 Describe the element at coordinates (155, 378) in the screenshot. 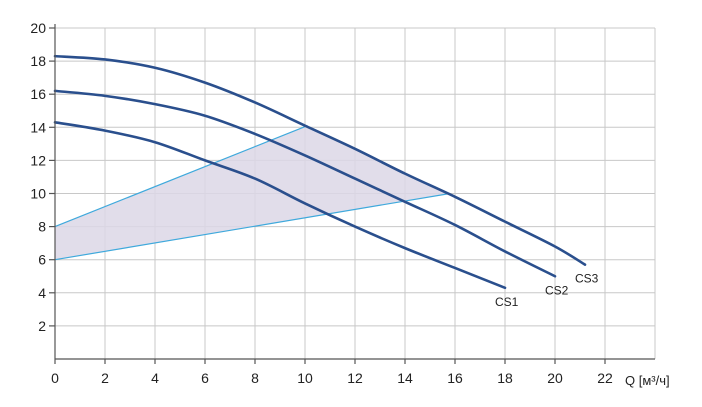

I see `x-tick-label: 4` at that location.